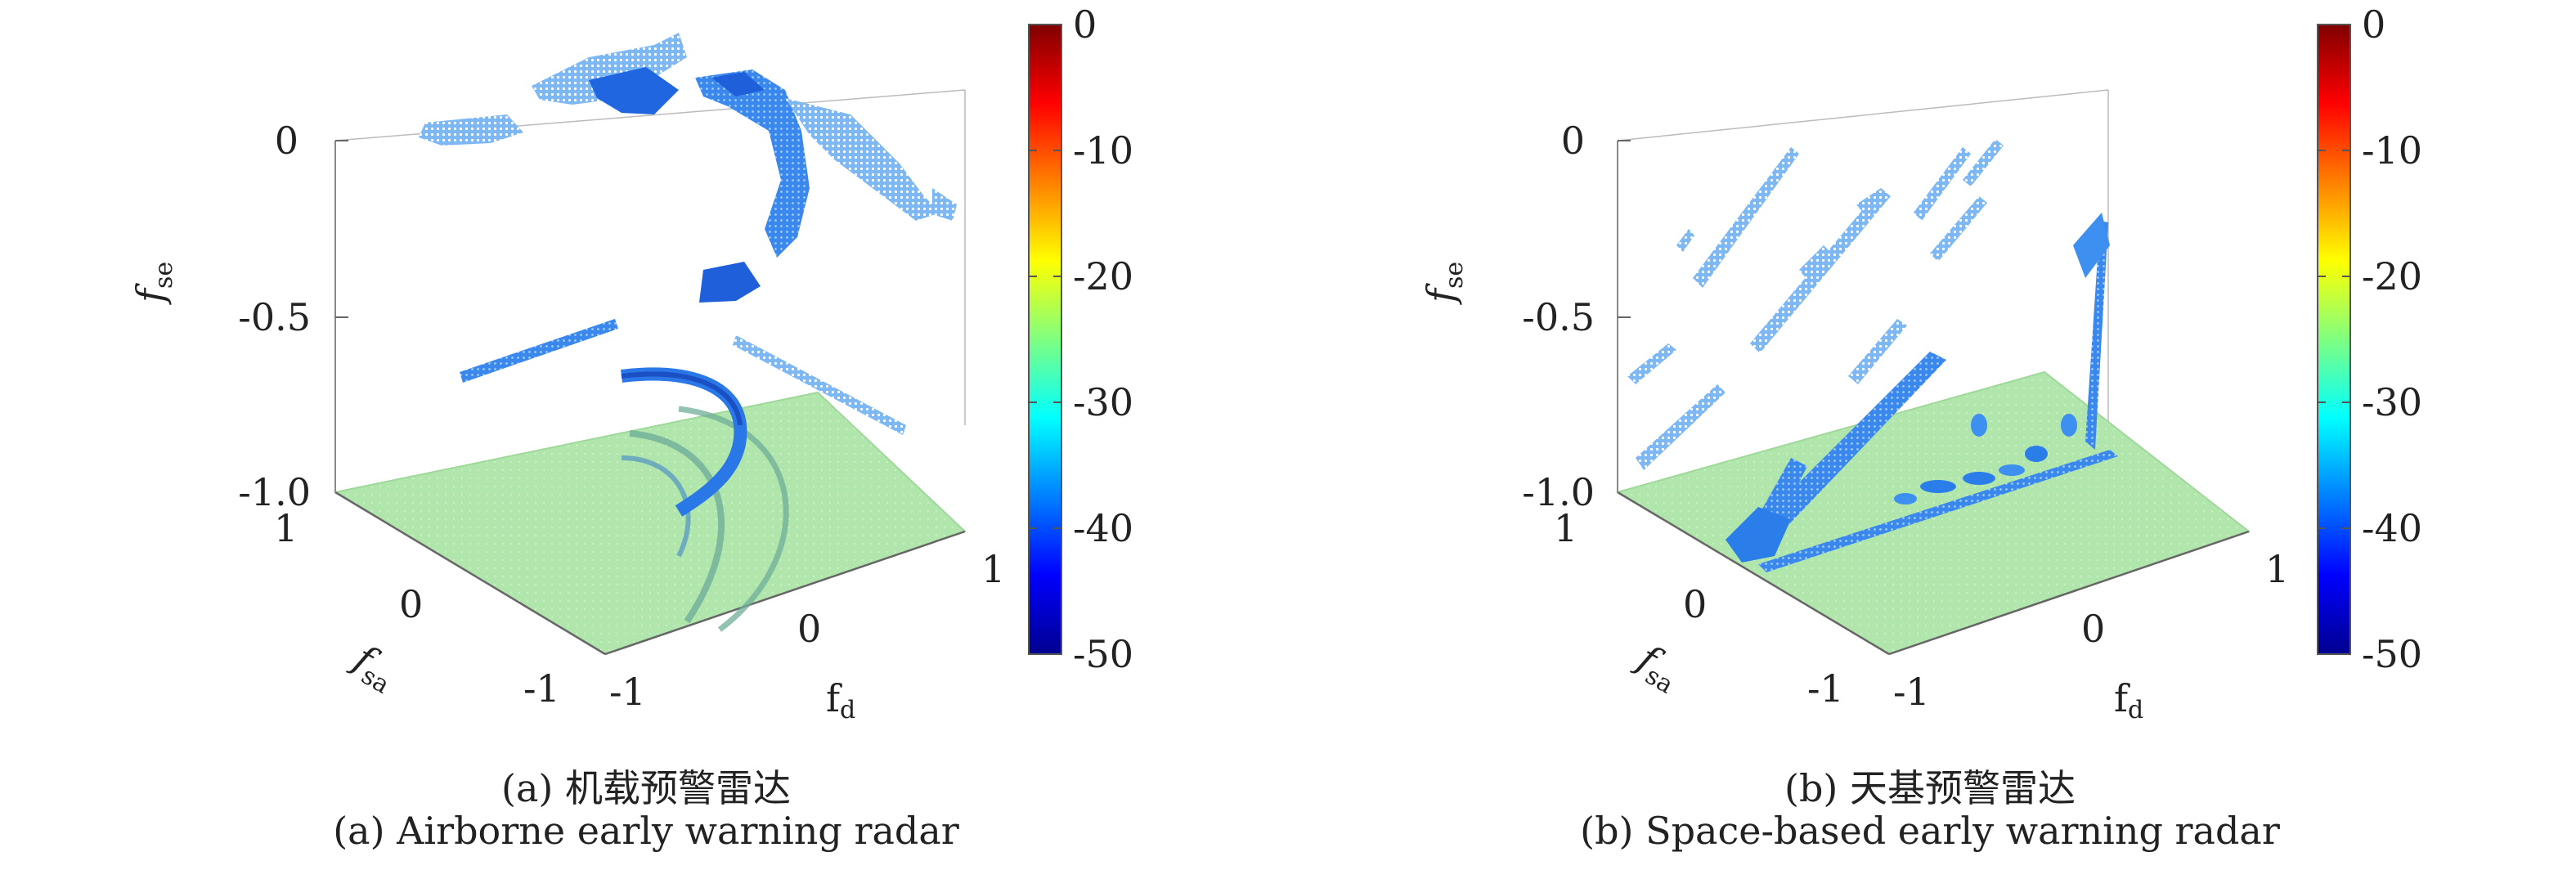  I want to click on clutter-arc, so click(682, 398).